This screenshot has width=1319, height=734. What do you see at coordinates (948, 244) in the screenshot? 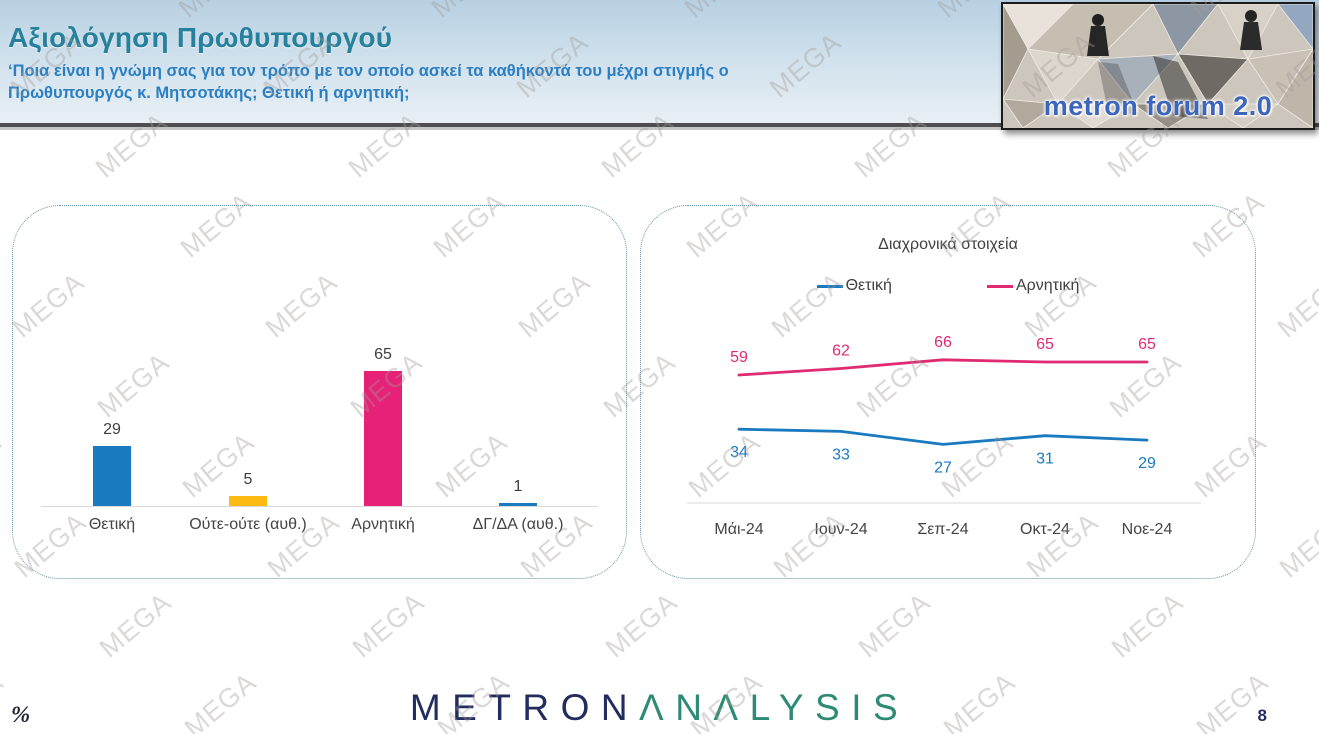
I see `line-chart-title: Διαχρονικά στοιχεία` at bounding box center [948, 244].